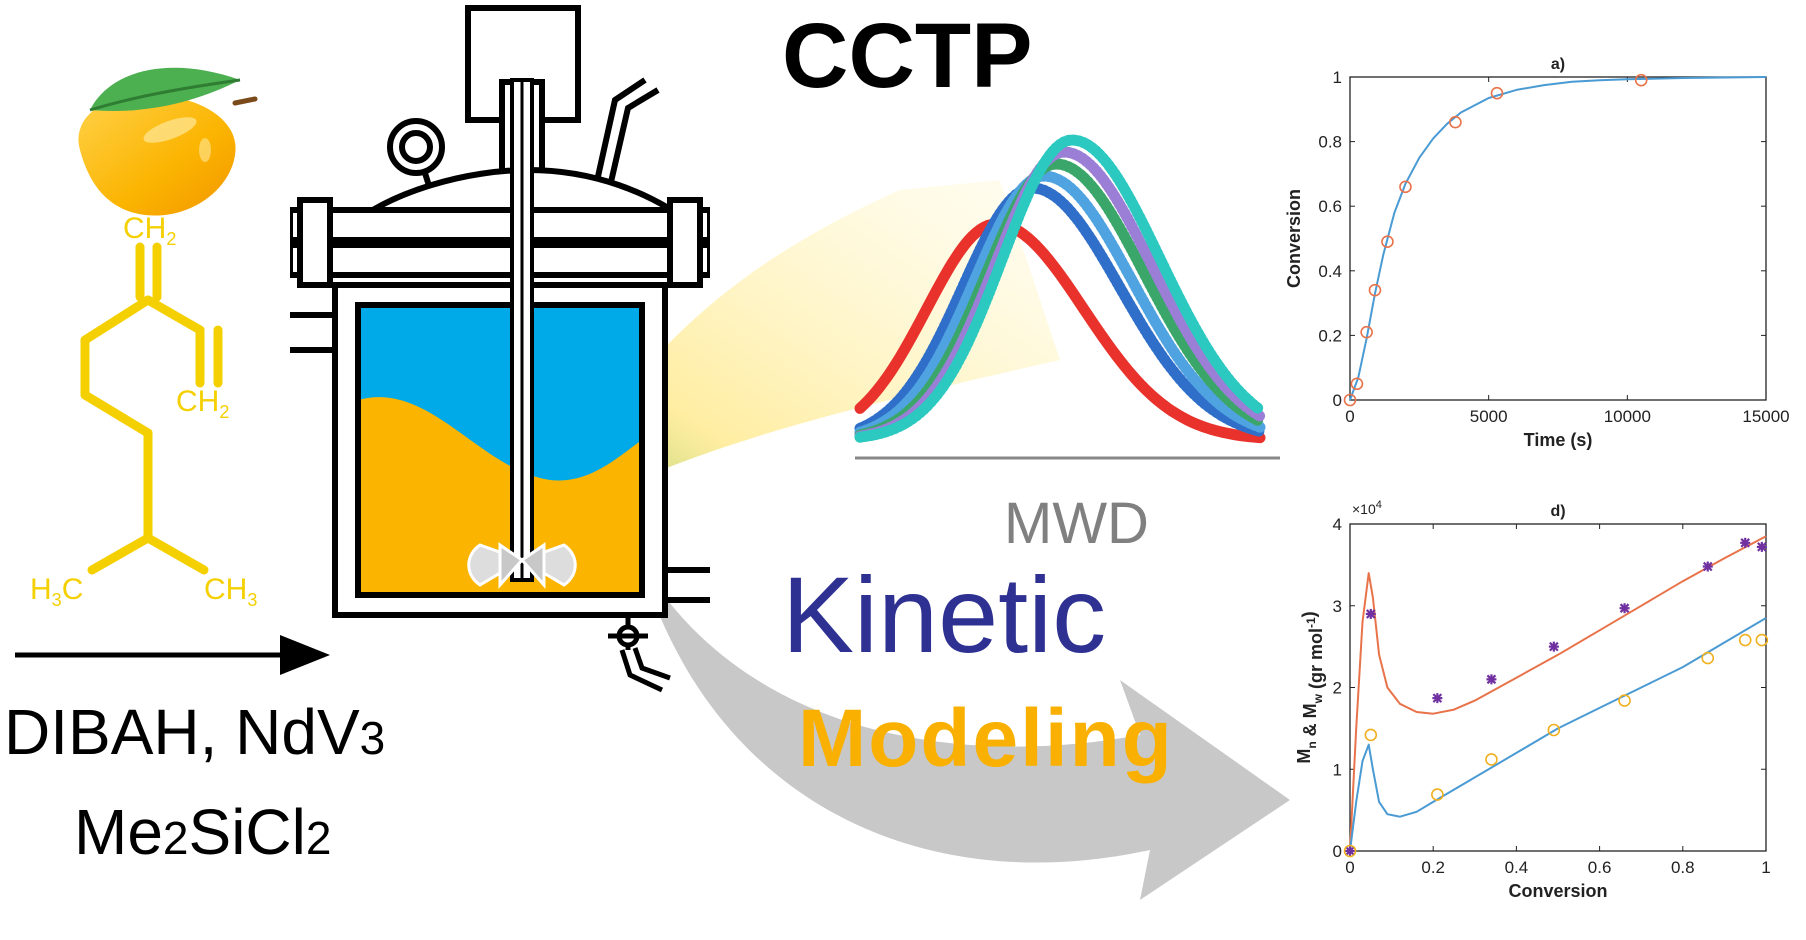  What do you see at coordinates (1330, 206) in the screenshot?
I see `y-tick-label: 0.6` at bounding box center [1330, 206].